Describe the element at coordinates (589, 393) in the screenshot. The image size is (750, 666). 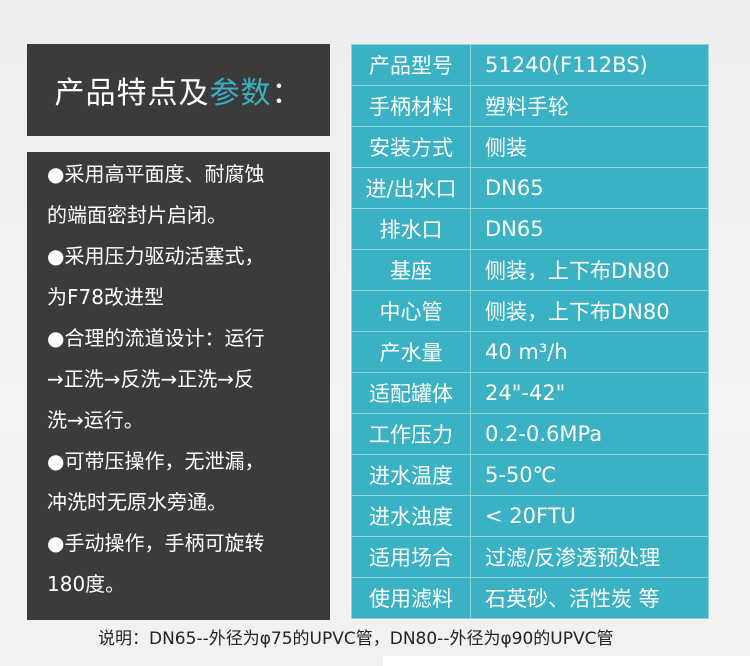
I see `spec-value: 24"-42"` at that location.